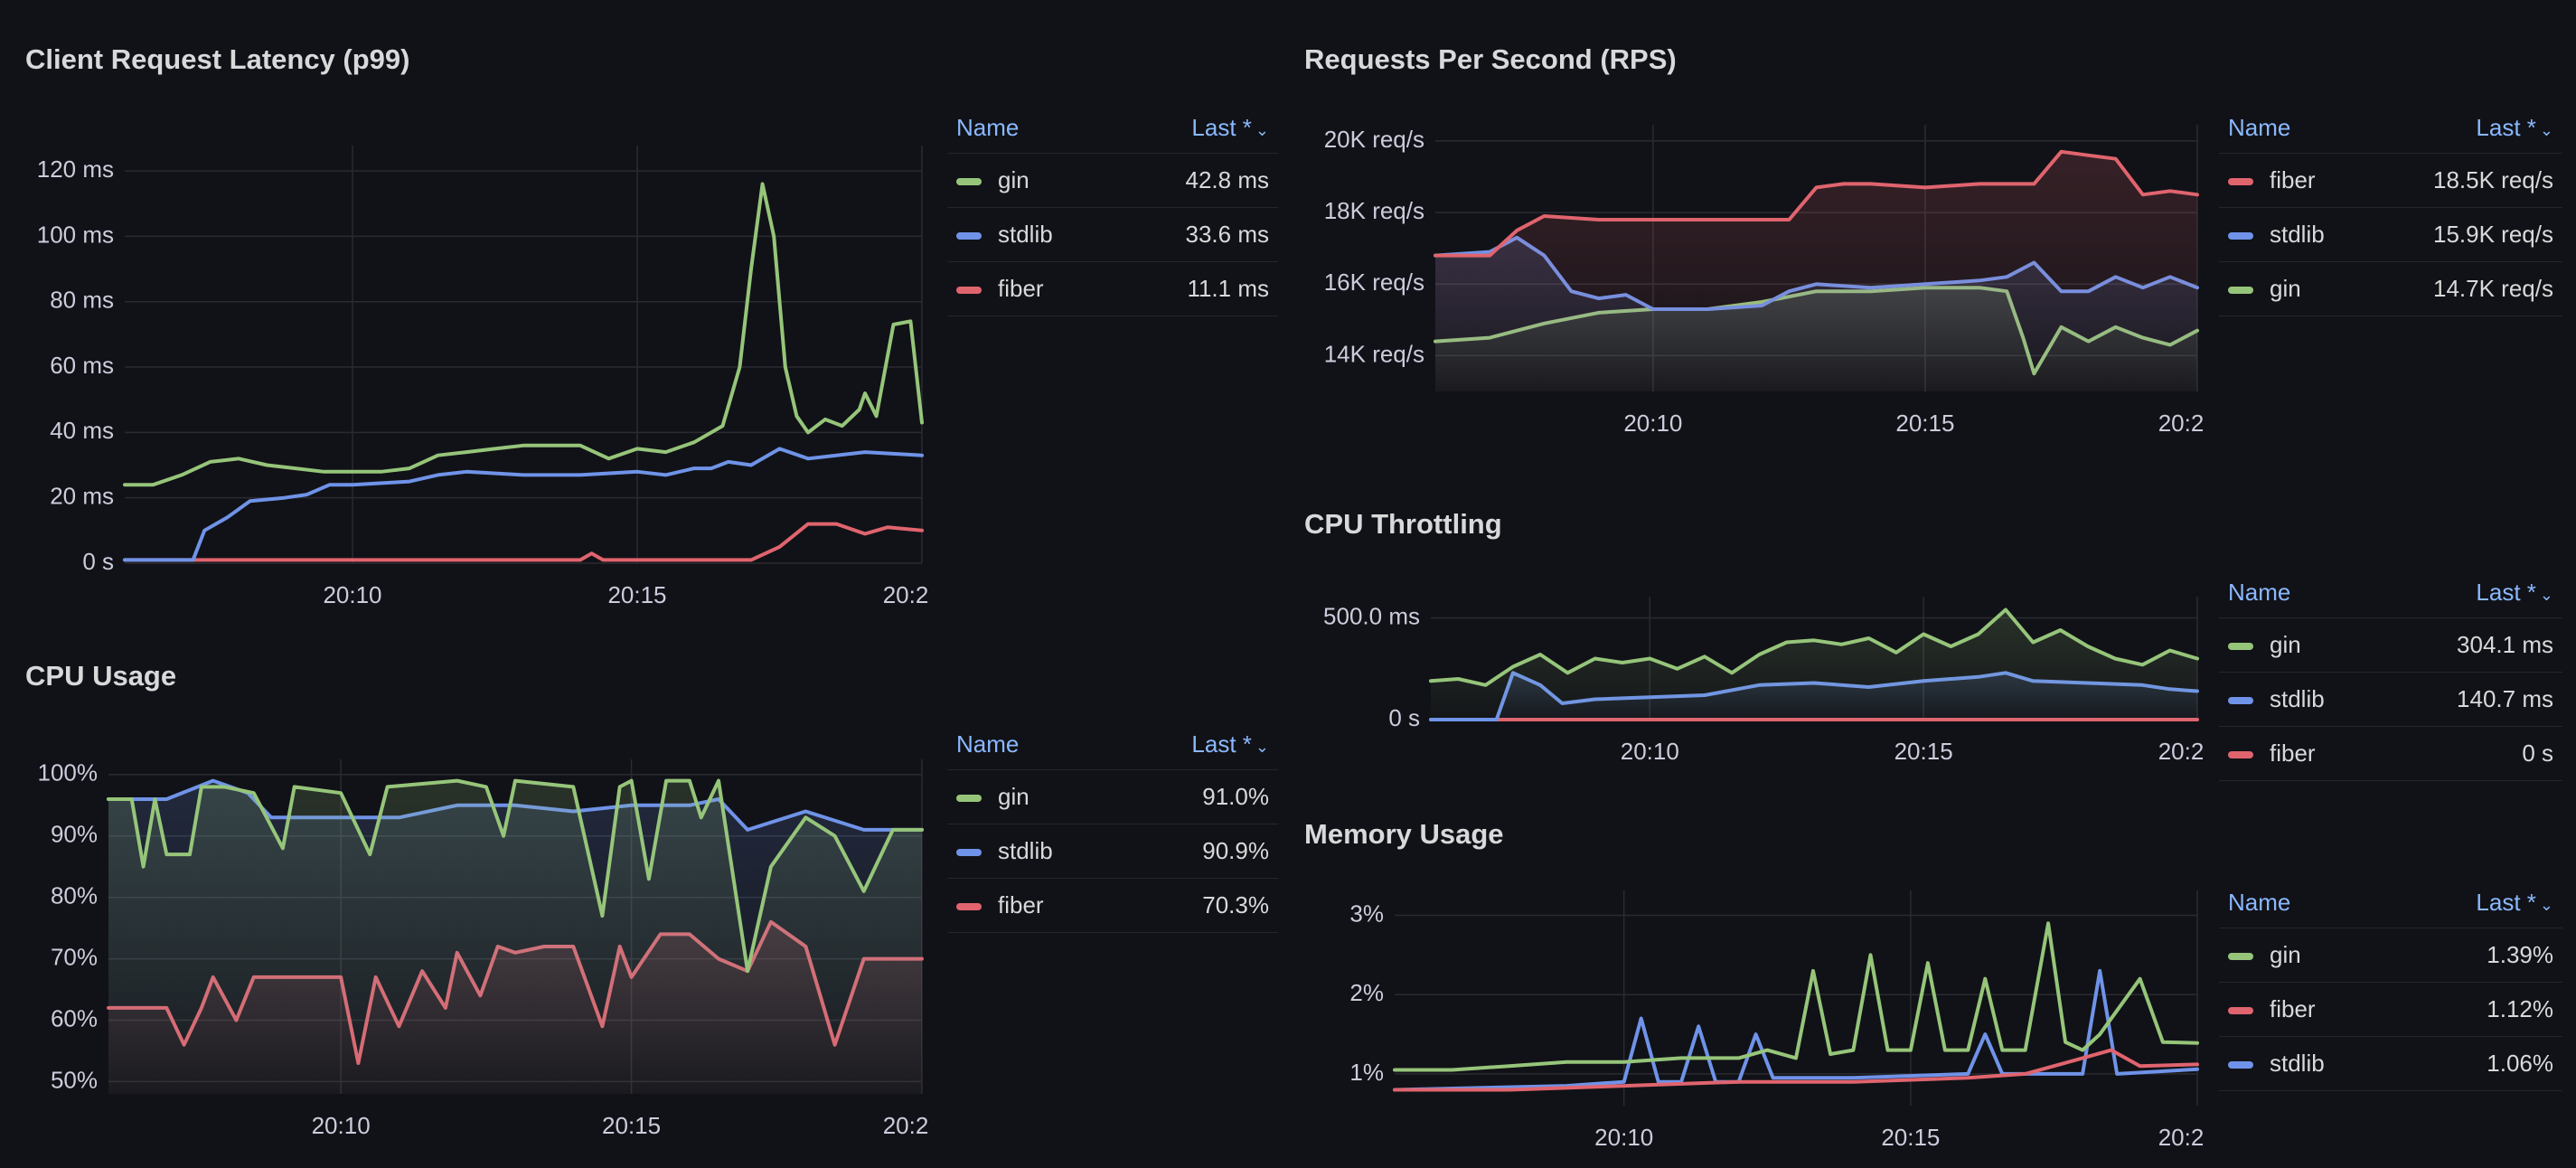  What do you see at coordinates (1262, 747) in the screenshot?
I see `chevron-down-icon: ⌄` at bounding box center [1262, 747].